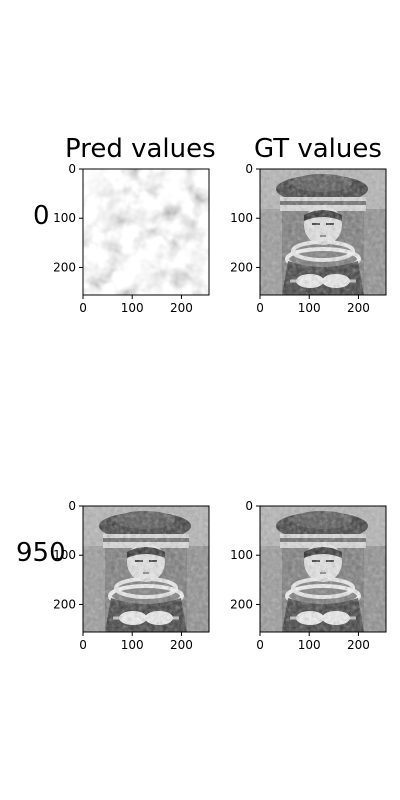 The image size is (400, 800). Describe the element at coordinates (41, 553) in the screenshot. I see `row-label-950: 950` at that location.